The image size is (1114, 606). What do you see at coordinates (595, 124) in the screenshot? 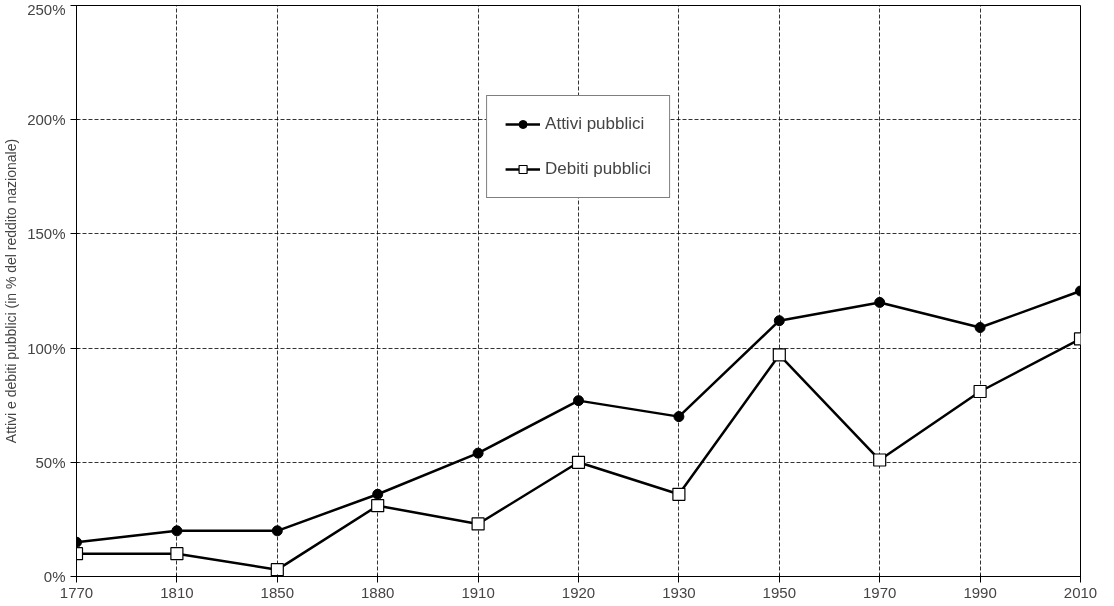
I see `legend-label: Attivi pubblici` at bounding box center [595, 124].